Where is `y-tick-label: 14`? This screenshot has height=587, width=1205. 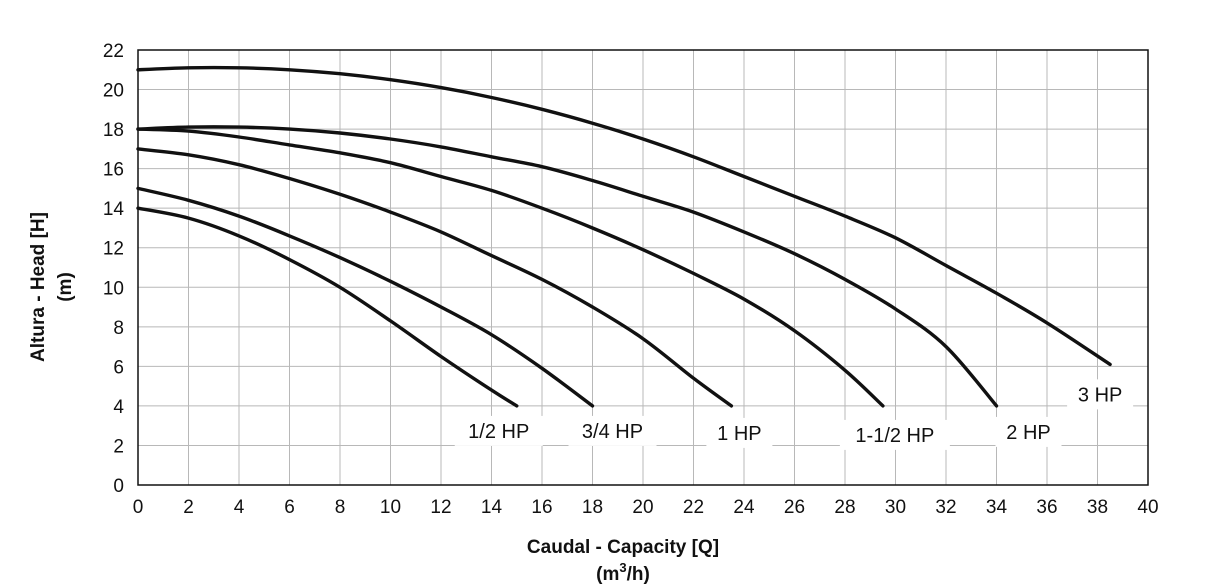
y-tick-label: 14 is located at coordinates (114, 209).